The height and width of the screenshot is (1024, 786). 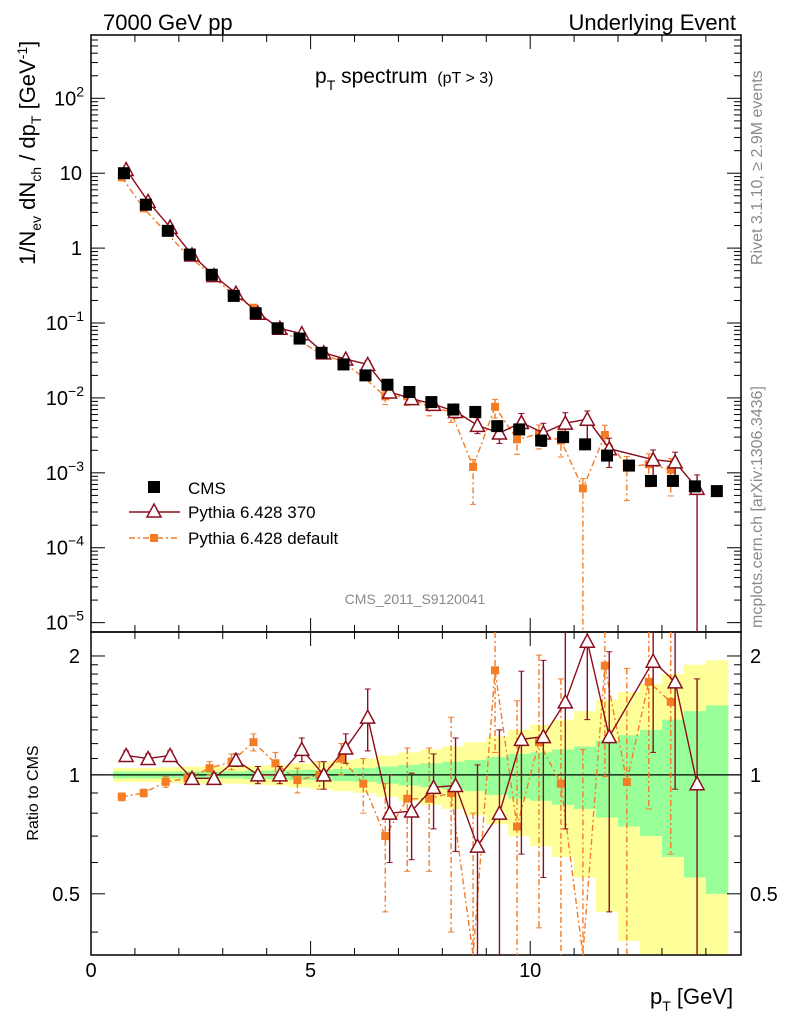 I want to click on ylabel-exp: -1, so click(x=22, y=53).